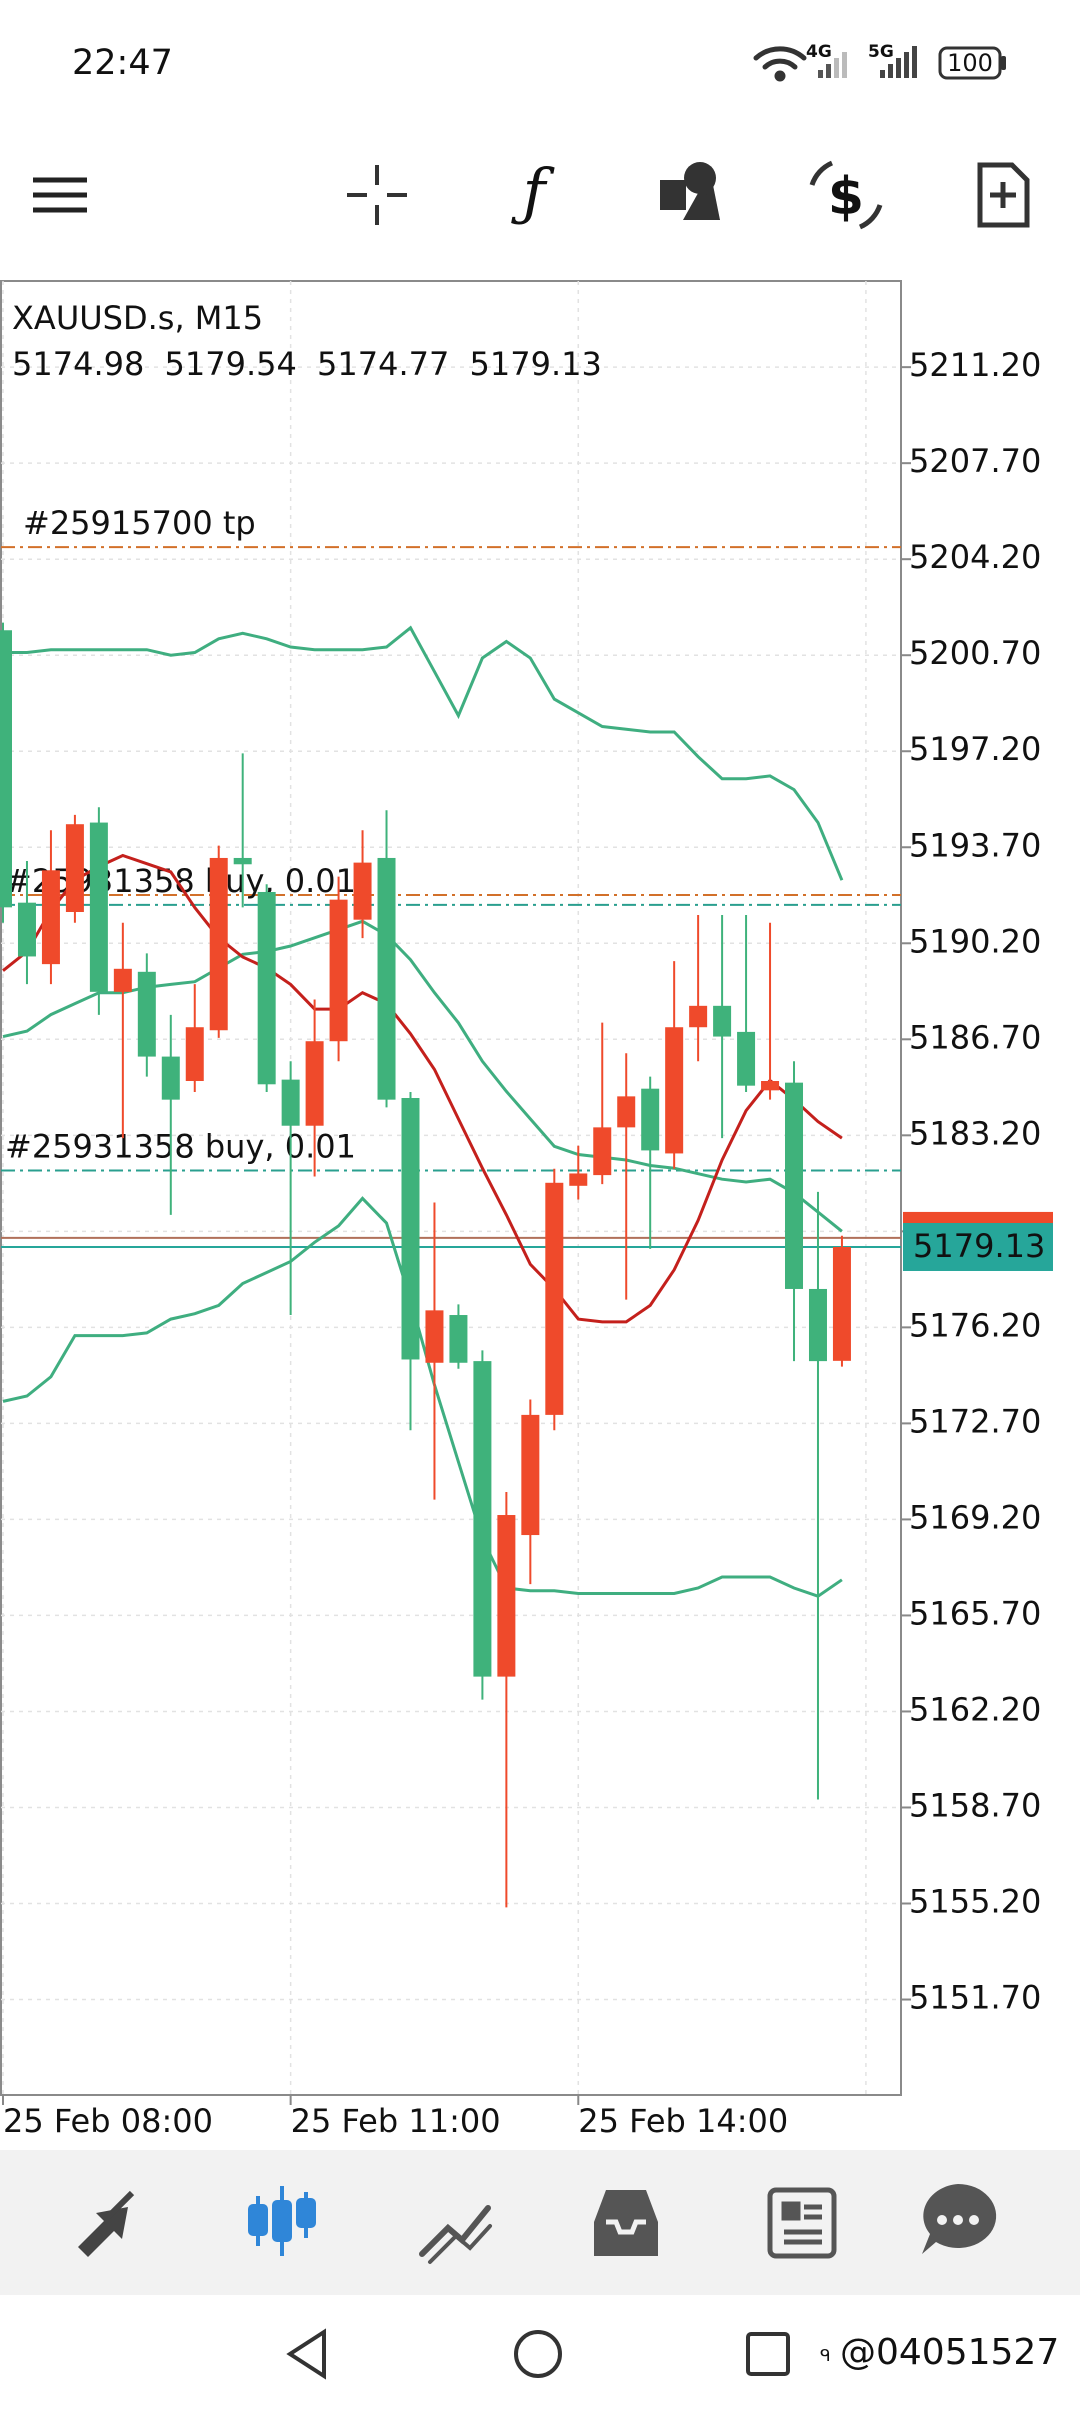 The height and width of the screenshot is (2412, 1080). Describe the element at coordinates (282, 2221) in the screenshot. I see `chart-tab` at that location.